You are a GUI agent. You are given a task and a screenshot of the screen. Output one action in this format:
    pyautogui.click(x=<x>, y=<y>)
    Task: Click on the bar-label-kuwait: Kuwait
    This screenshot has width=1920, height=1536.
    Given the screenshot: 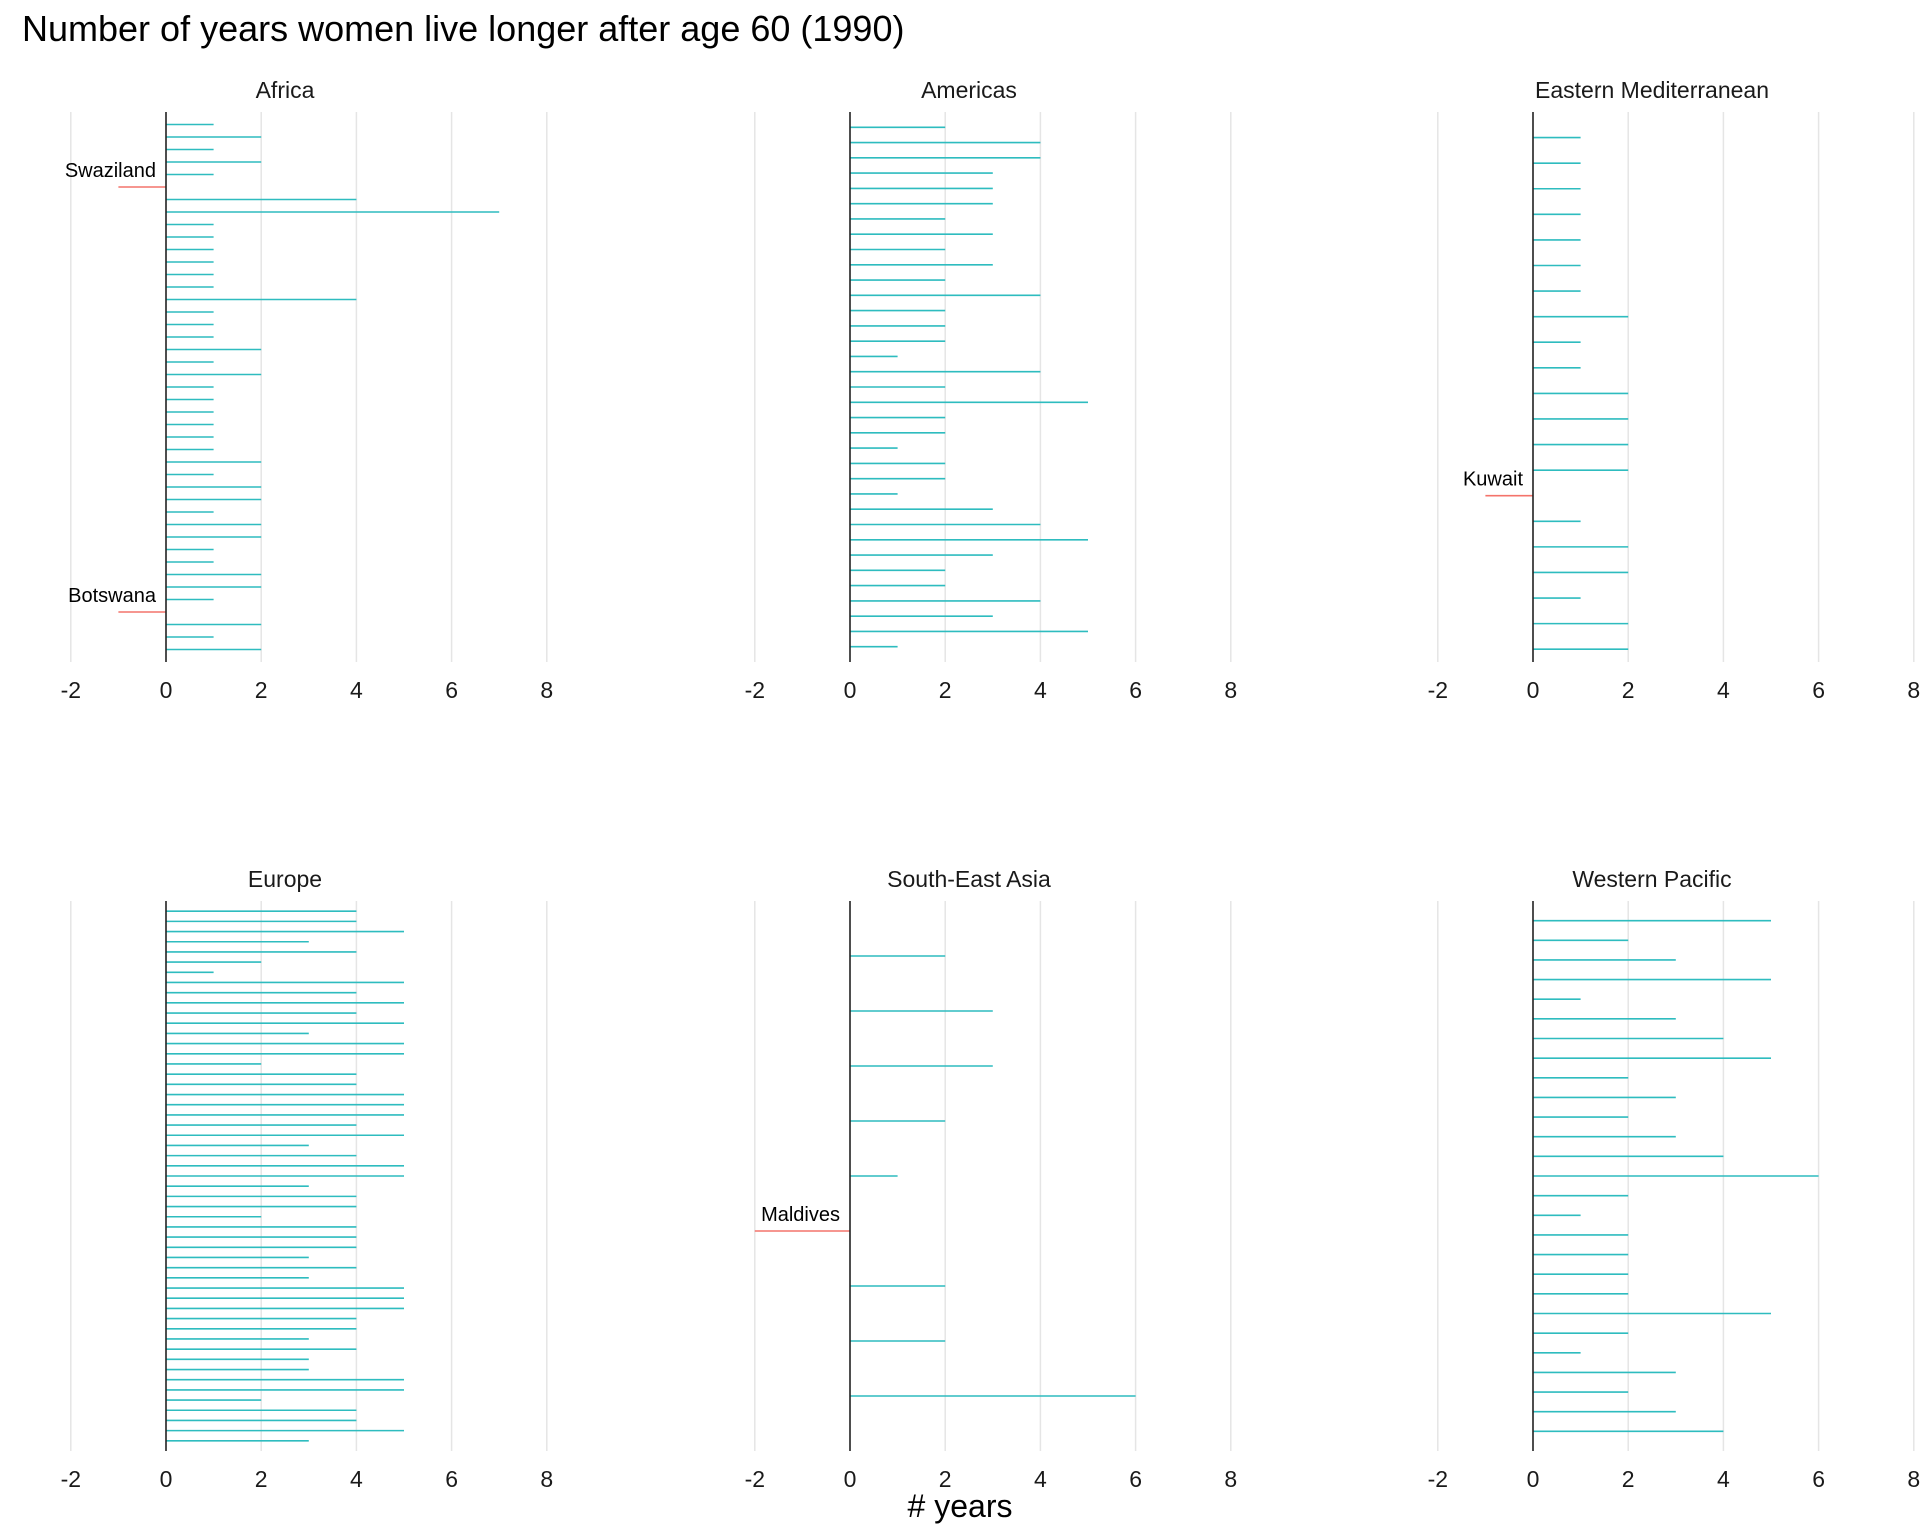 What is the action you would take?
    pyautogui.click(x=1493, y=480)
    